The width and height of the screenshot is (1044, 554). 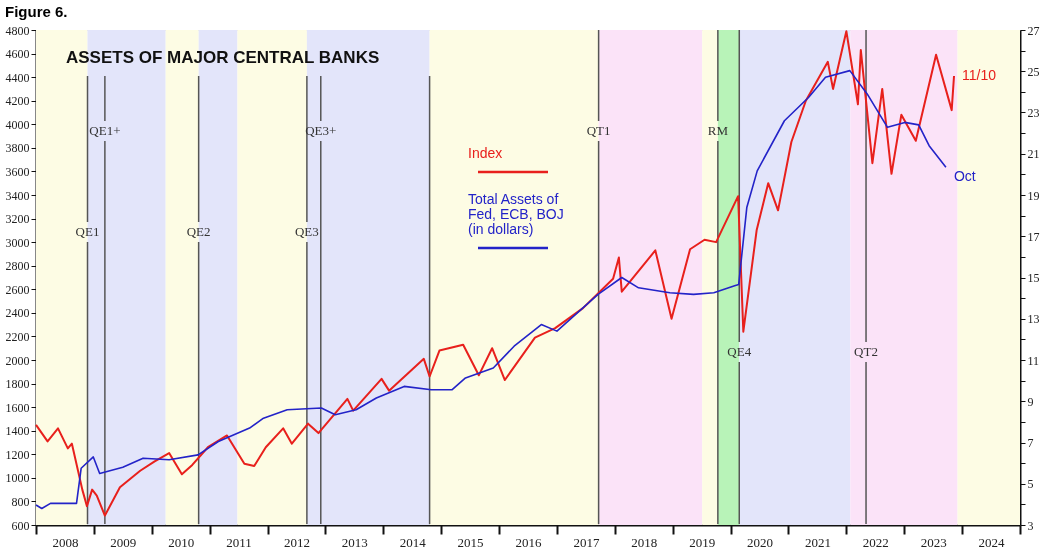 What do you see at coordinates (470, 542) in the screenshot?
I see `x-tick-label: 2015` at bounding box center [470, 542].